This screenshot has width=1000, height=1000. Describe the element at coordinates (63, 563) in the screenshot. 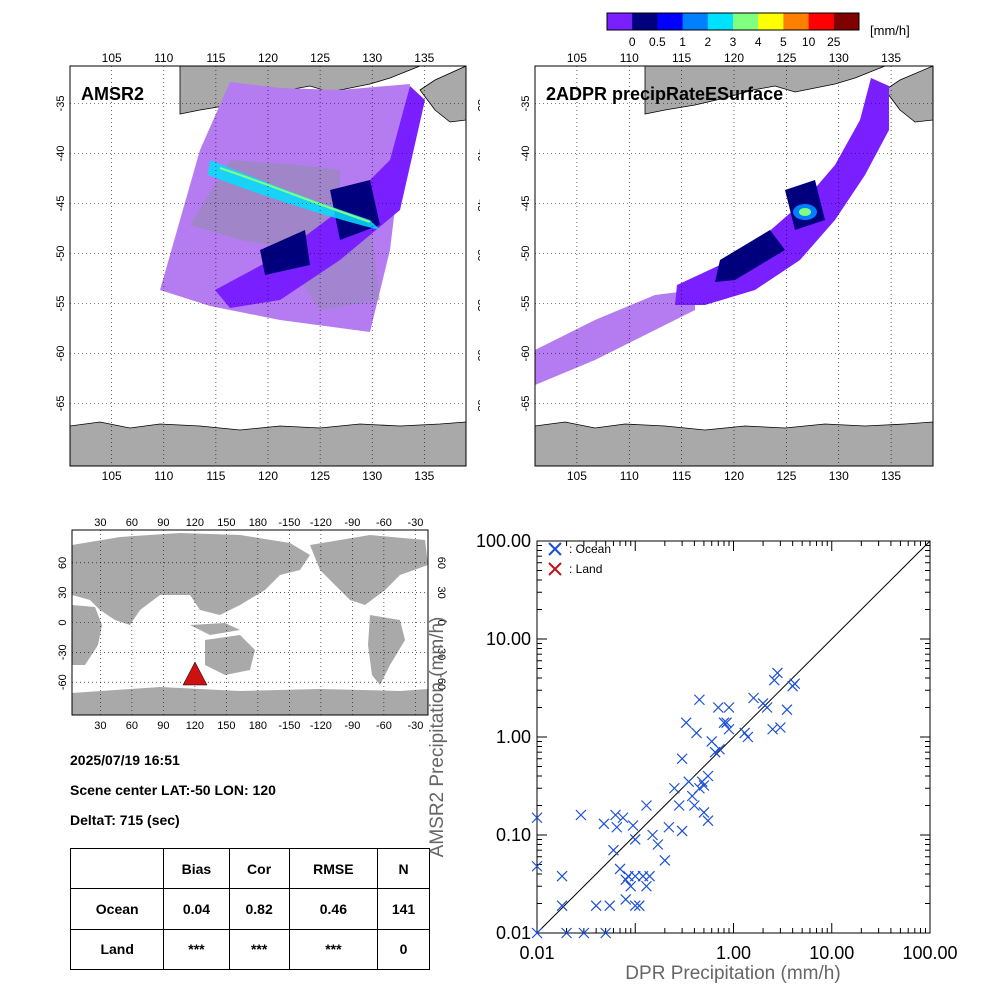

I see `world-lat-tick-left: 60` at that location.